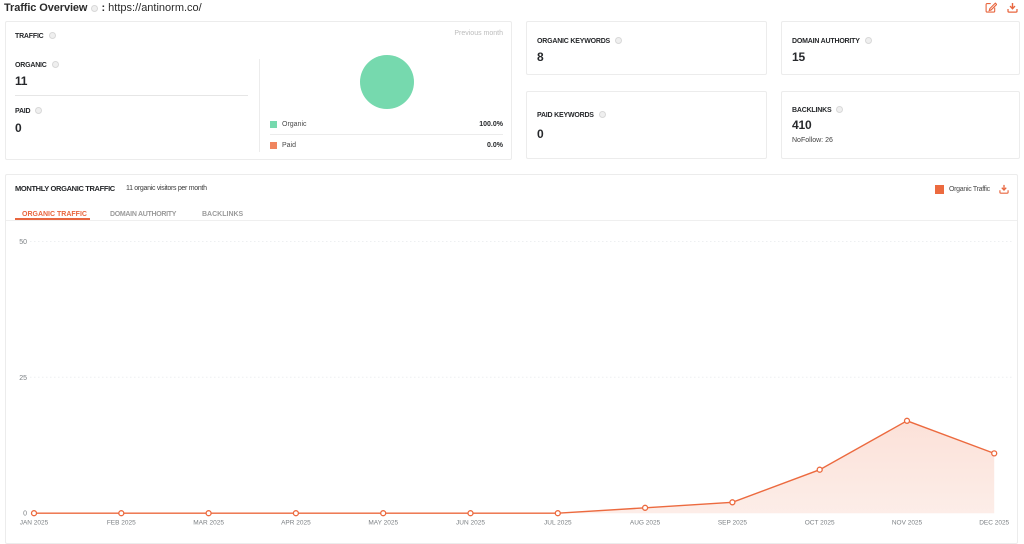 This screenshot has width=1024, height=544. Describe the element at coordinates (25, 514) in the screenshot. I see `svg-text: 0` at that location.